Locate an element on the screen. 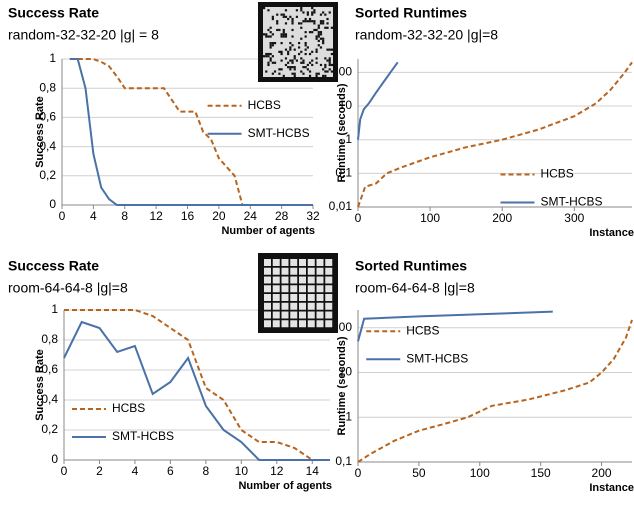 This screenshot has height=506, width=634. x-tick-label: 20 is located at coordinates (219, 216).